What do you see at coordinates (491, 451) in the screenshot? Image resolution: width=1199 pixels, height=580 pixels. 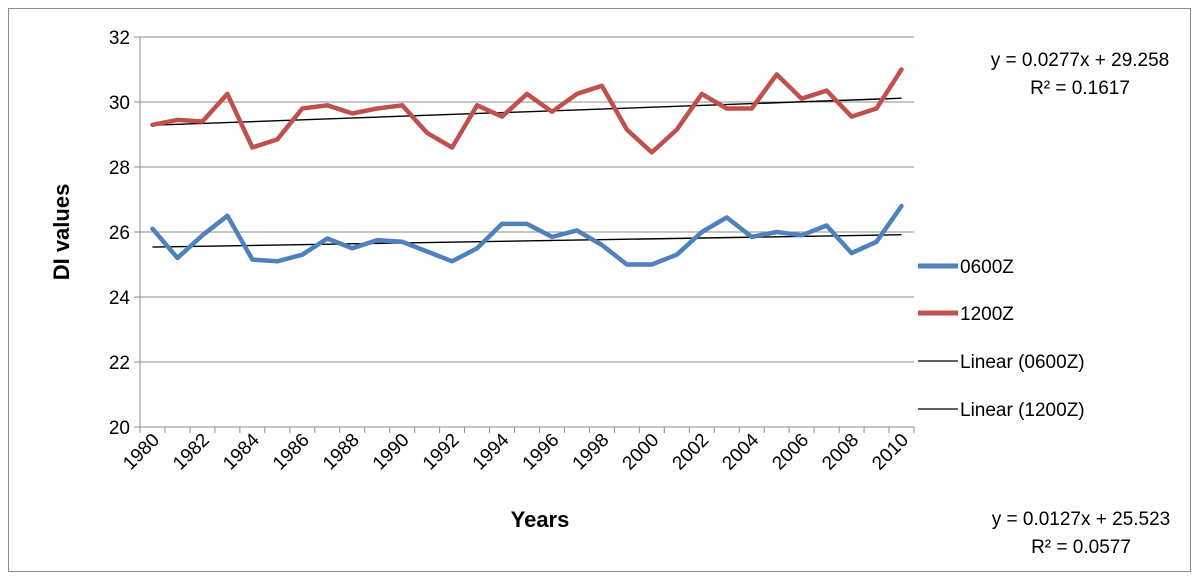 I see `x-tick-label: 1994` at bounding box center [491, 451].